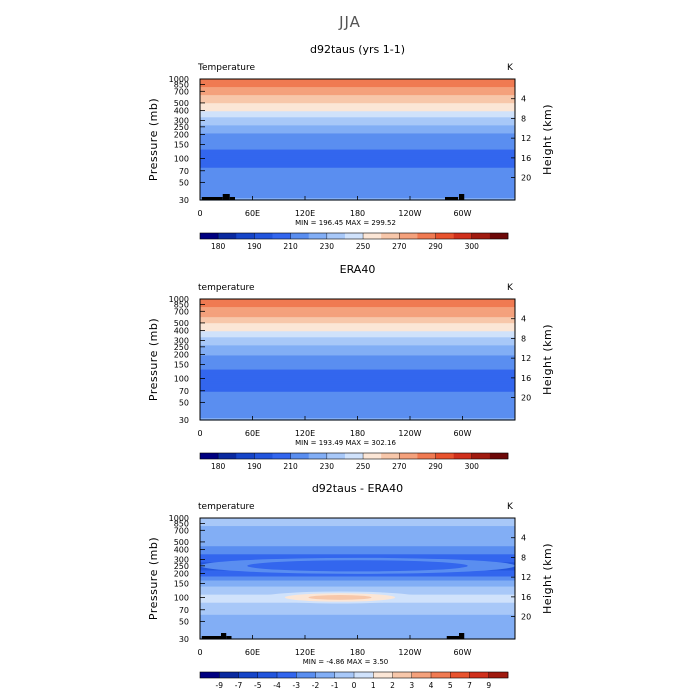  What do you see at coordinates (239, 685) in the screenshot?
I see `colorbar-label: -7` at bounding box center [239, 685].